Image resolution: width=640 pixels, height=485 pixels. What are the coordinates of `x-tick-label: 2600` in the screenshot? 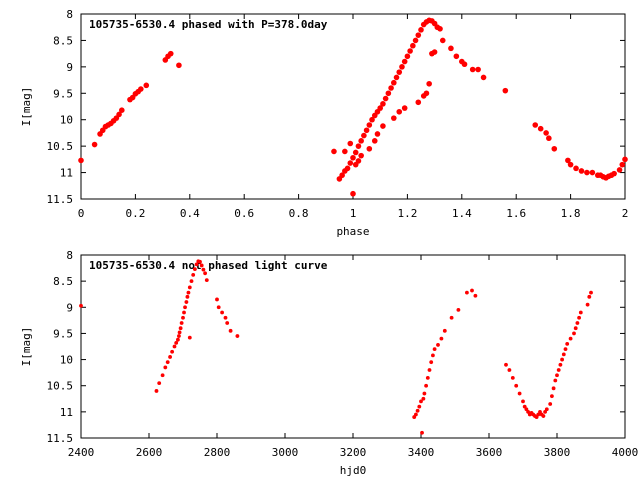 It's located at (149, 452).